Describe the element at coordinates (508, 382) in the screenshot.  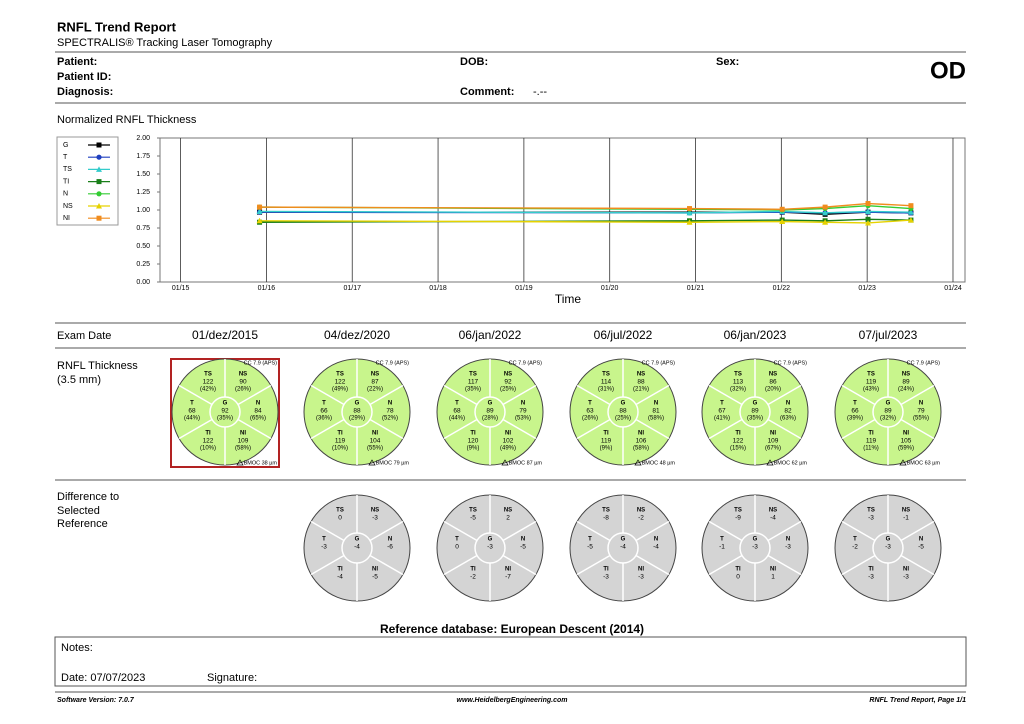
I see `sector-value: 92` at that location.